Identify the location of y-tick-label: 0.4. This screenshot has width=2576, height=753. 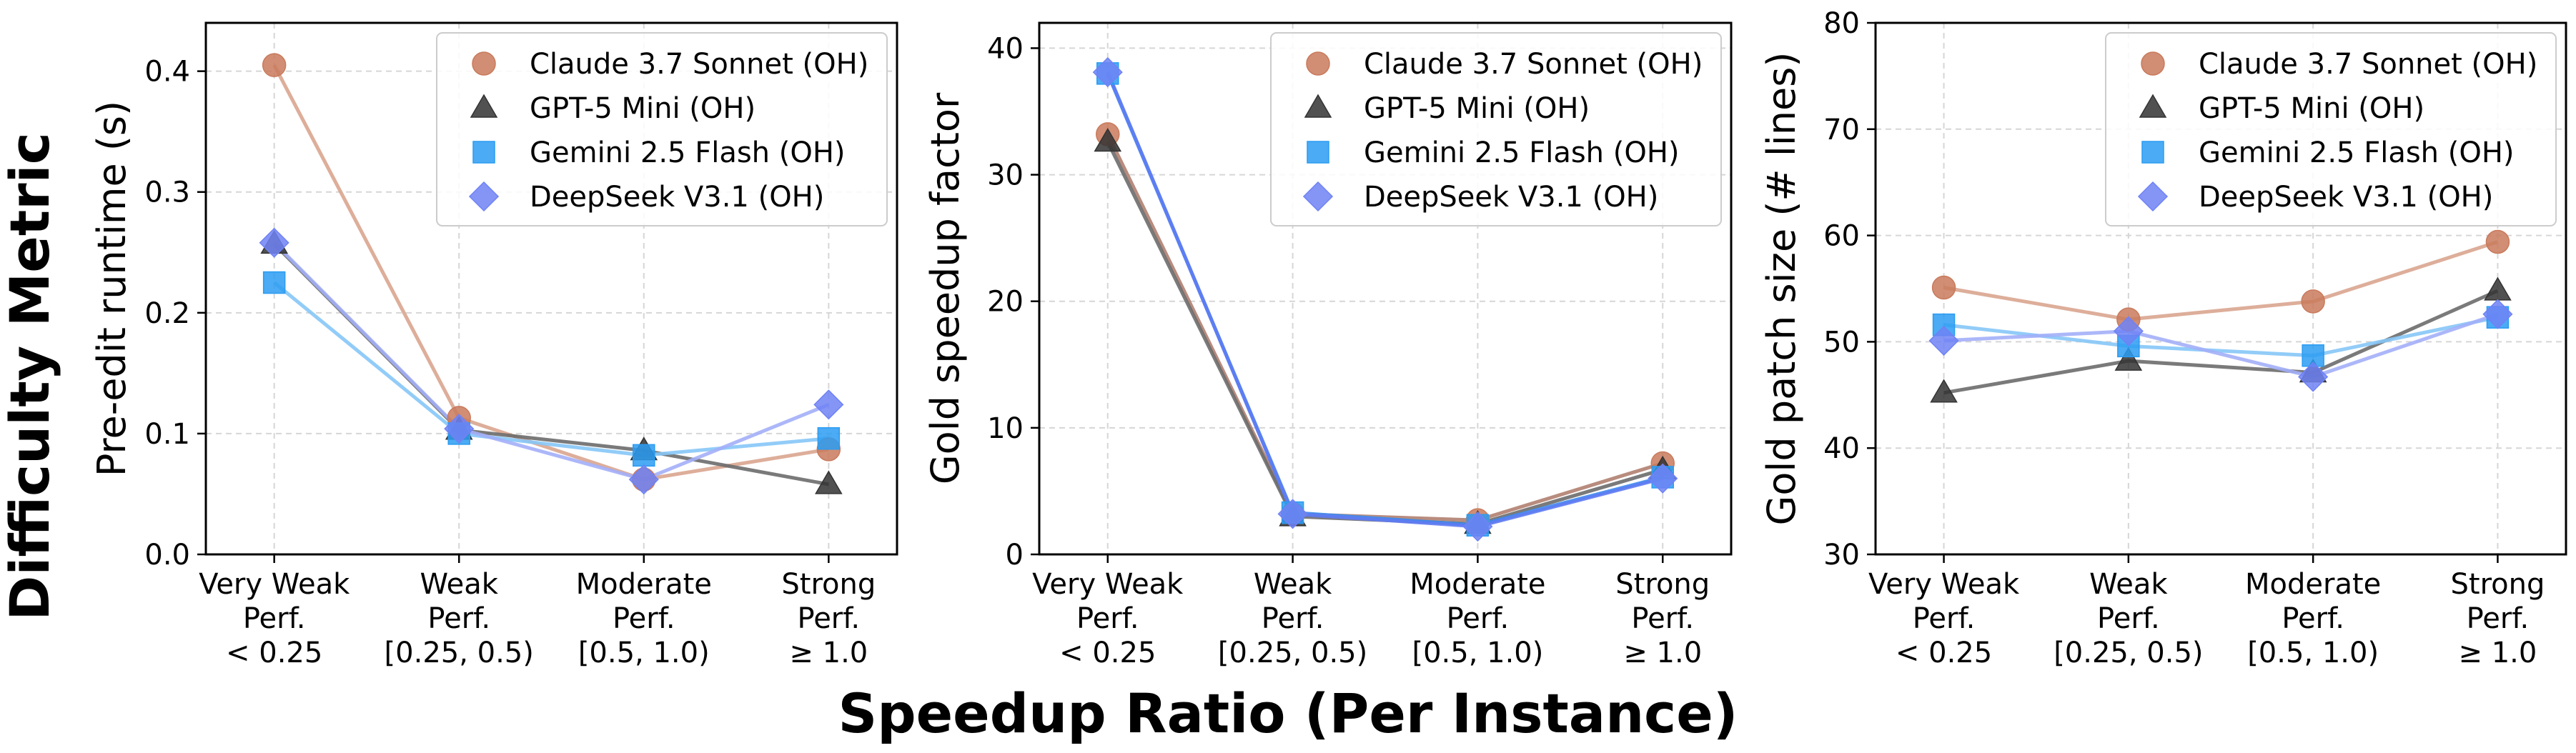
(167, 73).